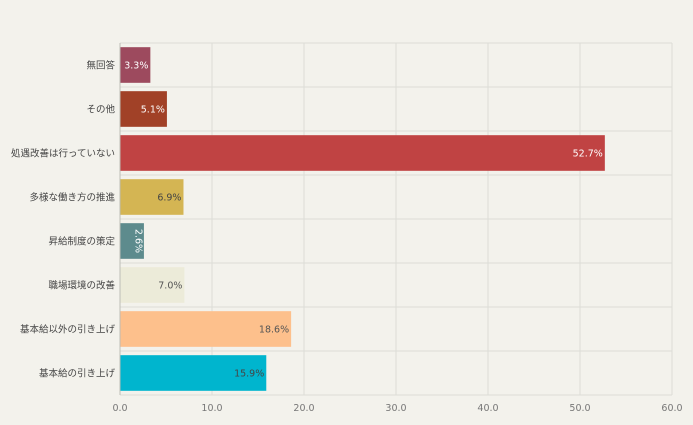 The width and height of the screenshot is (693, 425). What do you see at coordinates (72, 198) in the screenshot?
I see `category-label: 多様な働き方の推進` at bounding box center [72, 198].